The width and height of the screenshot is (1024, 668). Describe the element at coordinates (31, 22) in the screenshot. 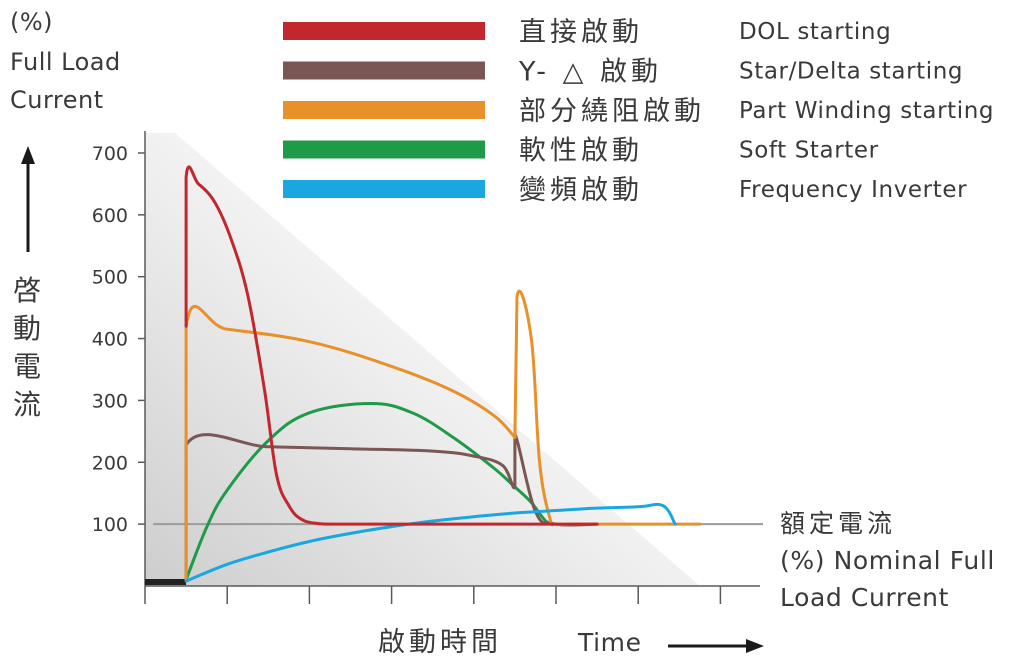

I see `y-unit-line-1: (%)` at that location.